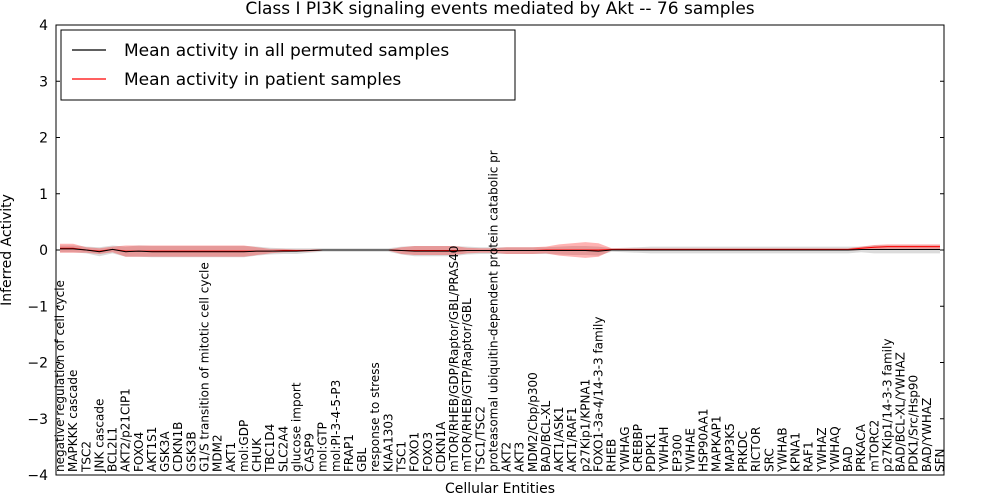 This screenshot has height=500, width=1000. What do you see at coordinates (690, 450) in the screenshot?
I see `x-tick-label: YWHAE` at bounding box center [690, 450].